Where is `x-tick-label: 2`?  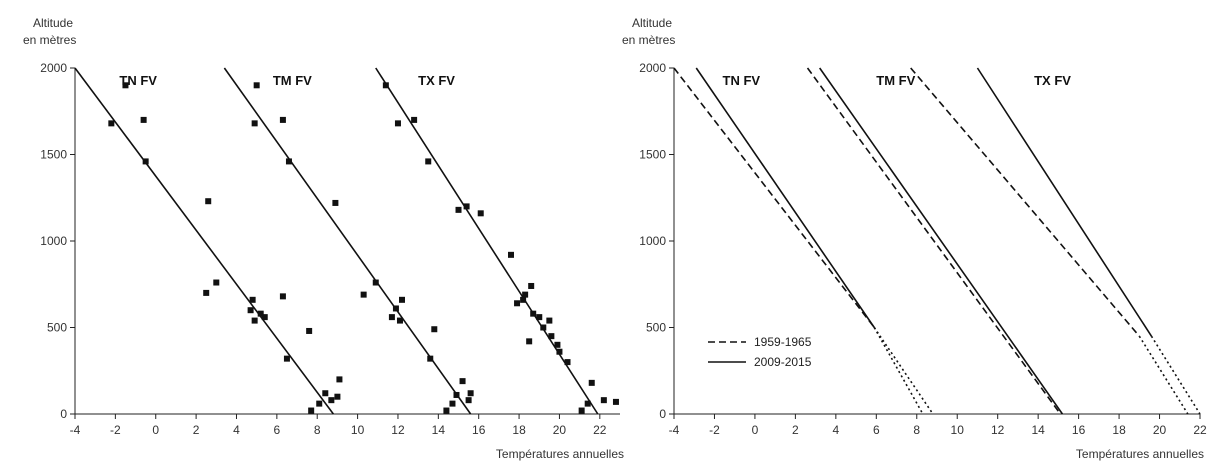
x-tick-label: 2 is located at coordinates (196, 430).